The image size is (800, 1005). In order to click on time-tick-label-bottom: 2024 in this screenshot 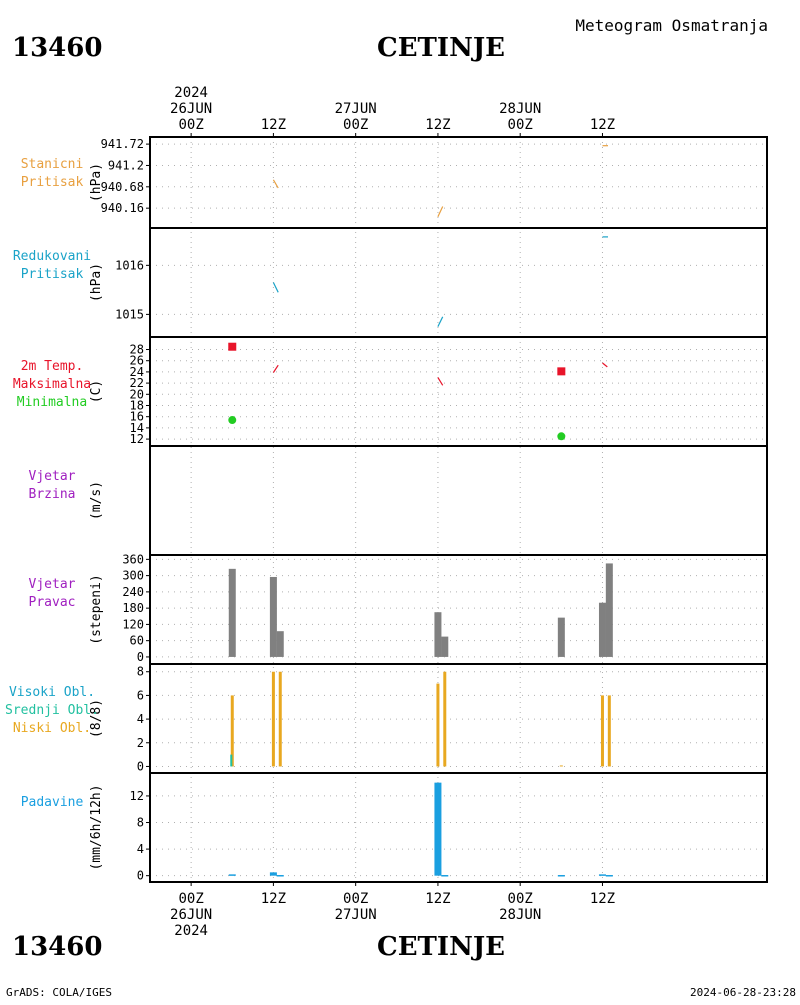, I will do `click(191, 931)`.